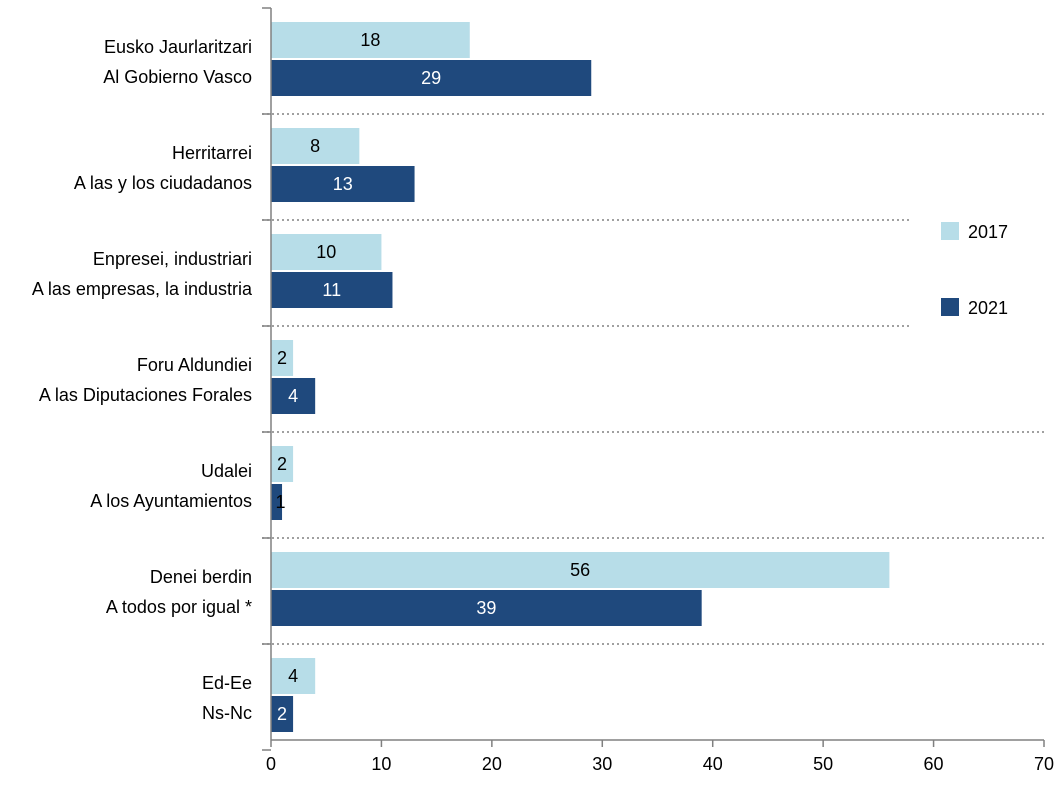 Image resolution: width=1061 pixels, height=787 pixels. I want to click on category-label-line1-4: Udalei, so click(226, 471).